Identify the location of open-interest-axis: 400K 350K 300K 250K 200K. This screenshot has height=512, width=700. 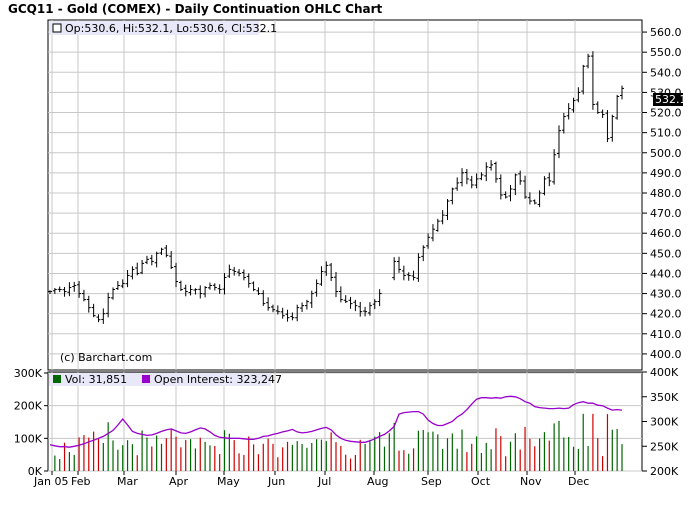
(660, 422).